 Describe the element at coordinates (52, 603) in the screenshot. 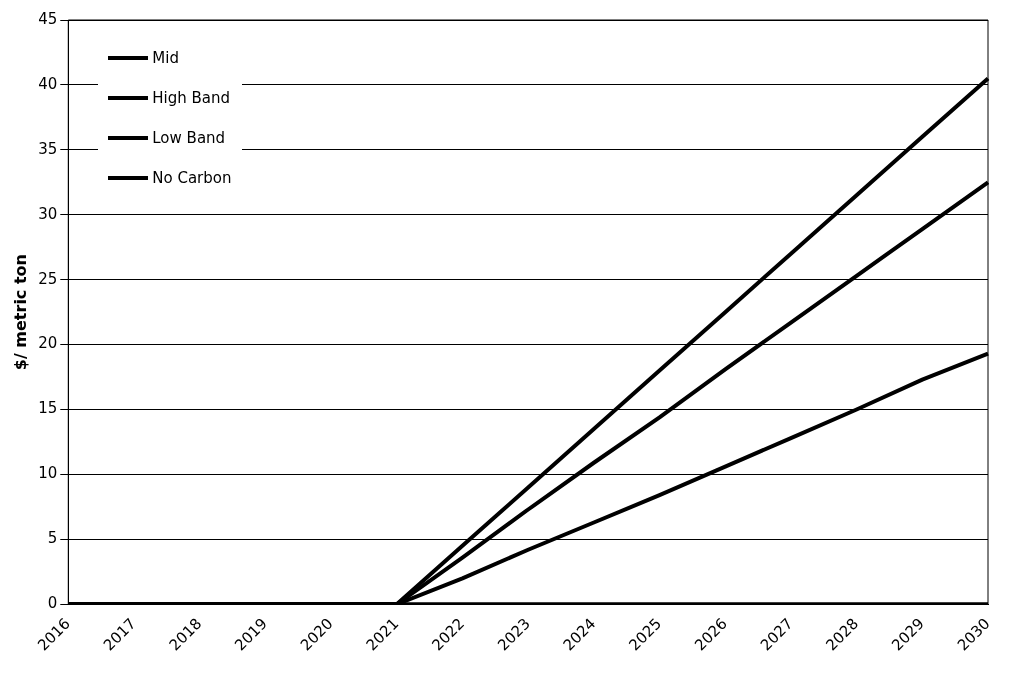

I see `y-tick-label: 0` at that location.